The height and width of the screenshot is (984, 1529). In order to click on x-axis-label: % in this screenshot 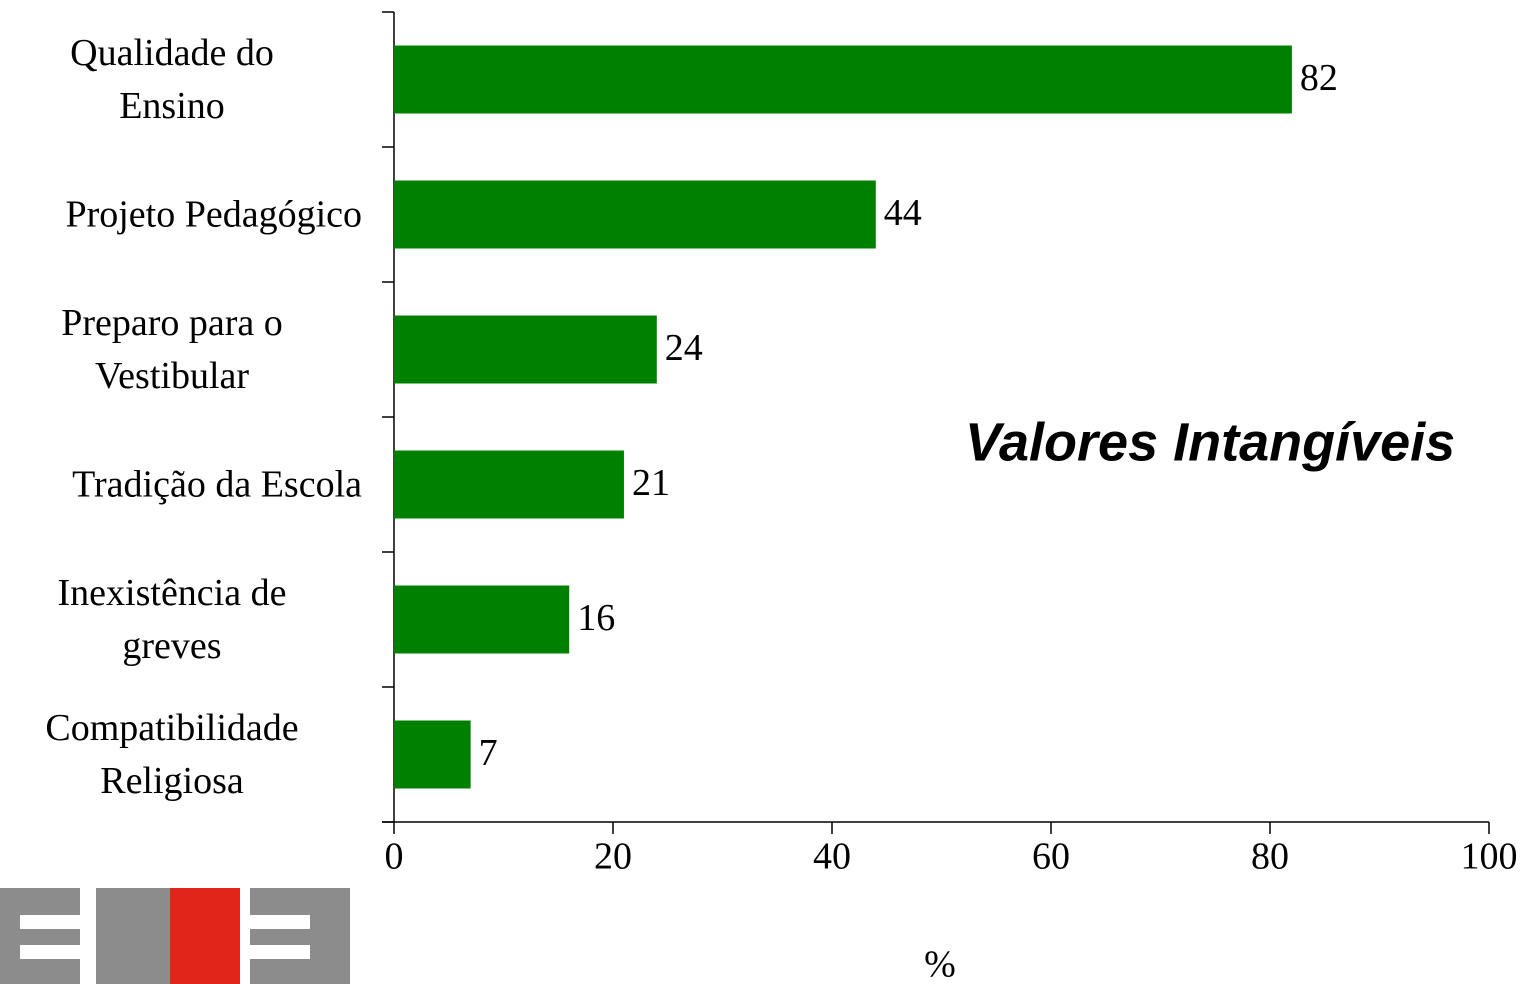, I will do `click(940, 964)`.